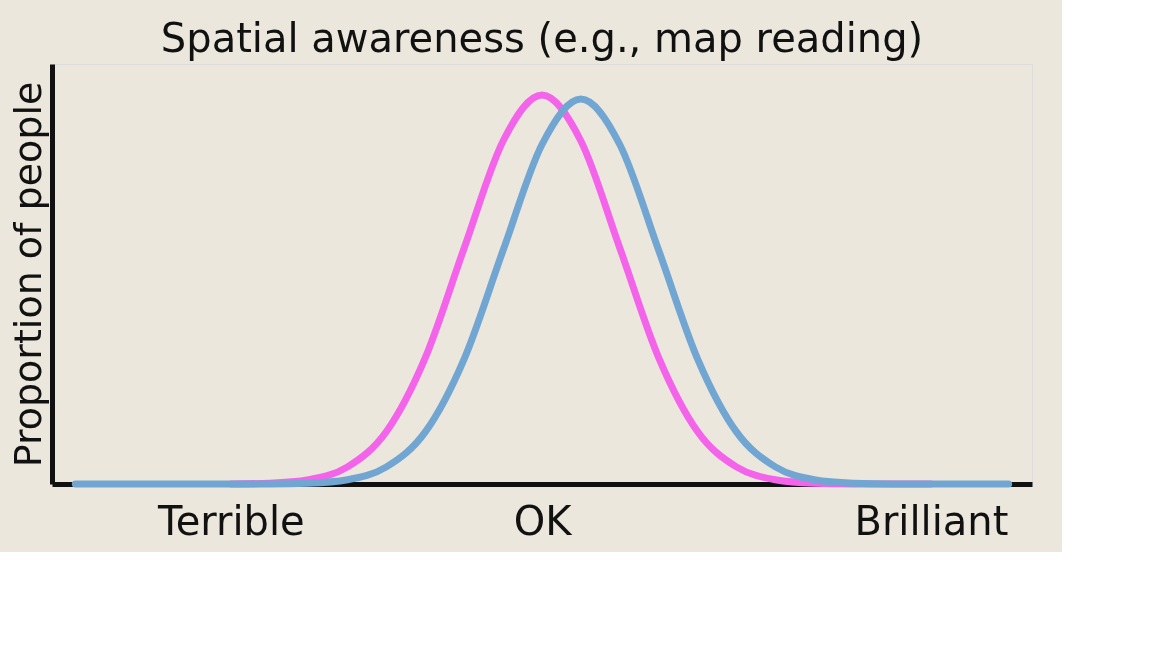 Image resolution: width=1173 pixels, height=656 pixels. I want to click on chart-title: Spatial awareness (e.g., map reading), so click(542, 38).